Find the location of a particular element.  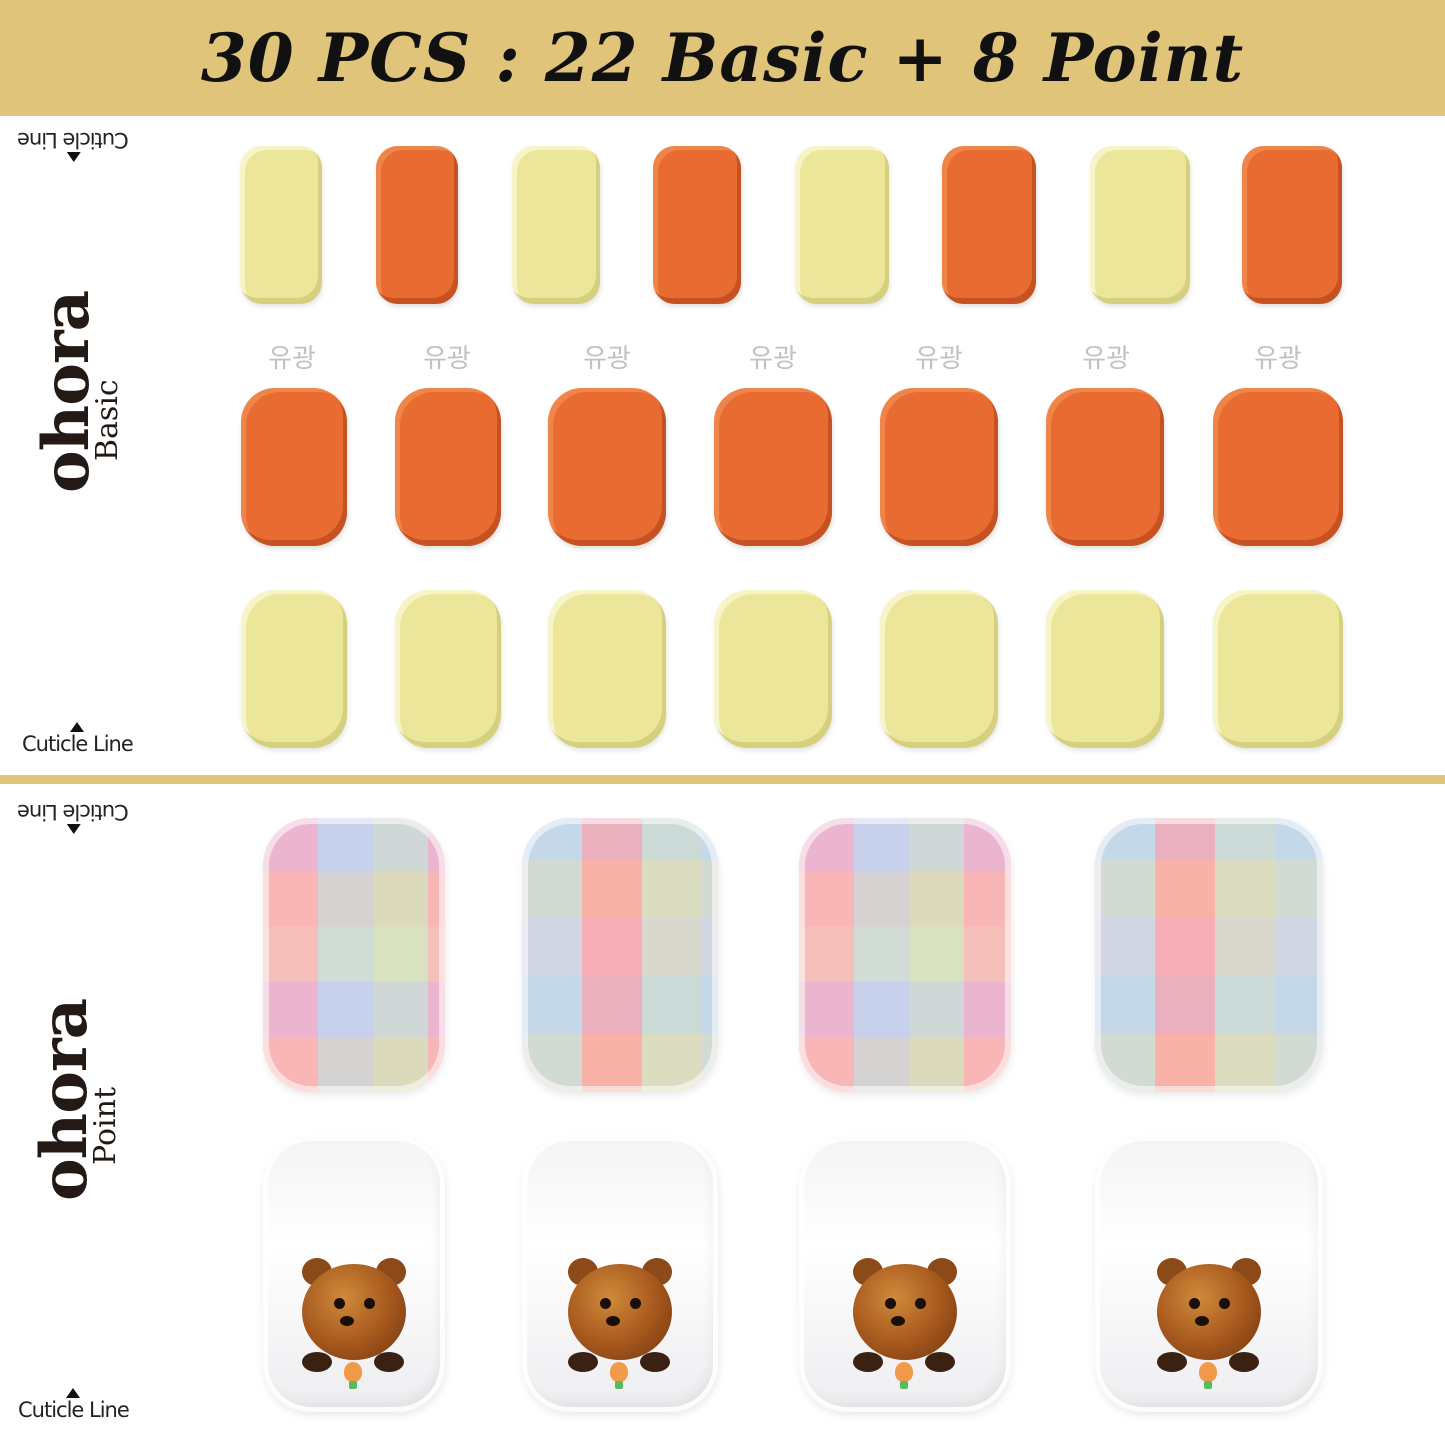

brand-block: ohora Point is located at coordinates (75, 1104).